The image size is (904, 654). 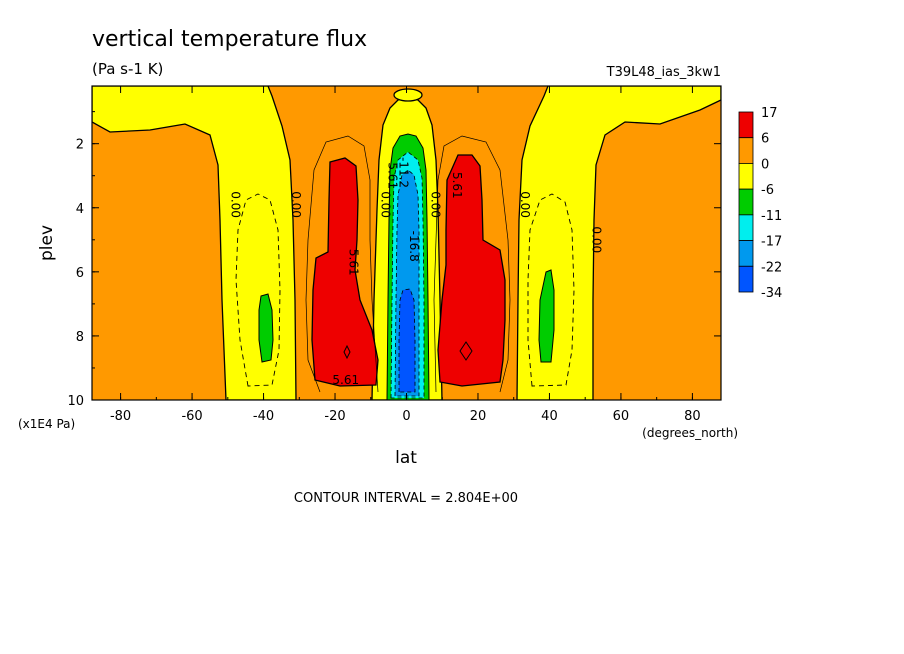 What do you see at coordinates (191, 416) in the screenshot?
I see `x-tick-label: -60` at bounding box center [191, 416].